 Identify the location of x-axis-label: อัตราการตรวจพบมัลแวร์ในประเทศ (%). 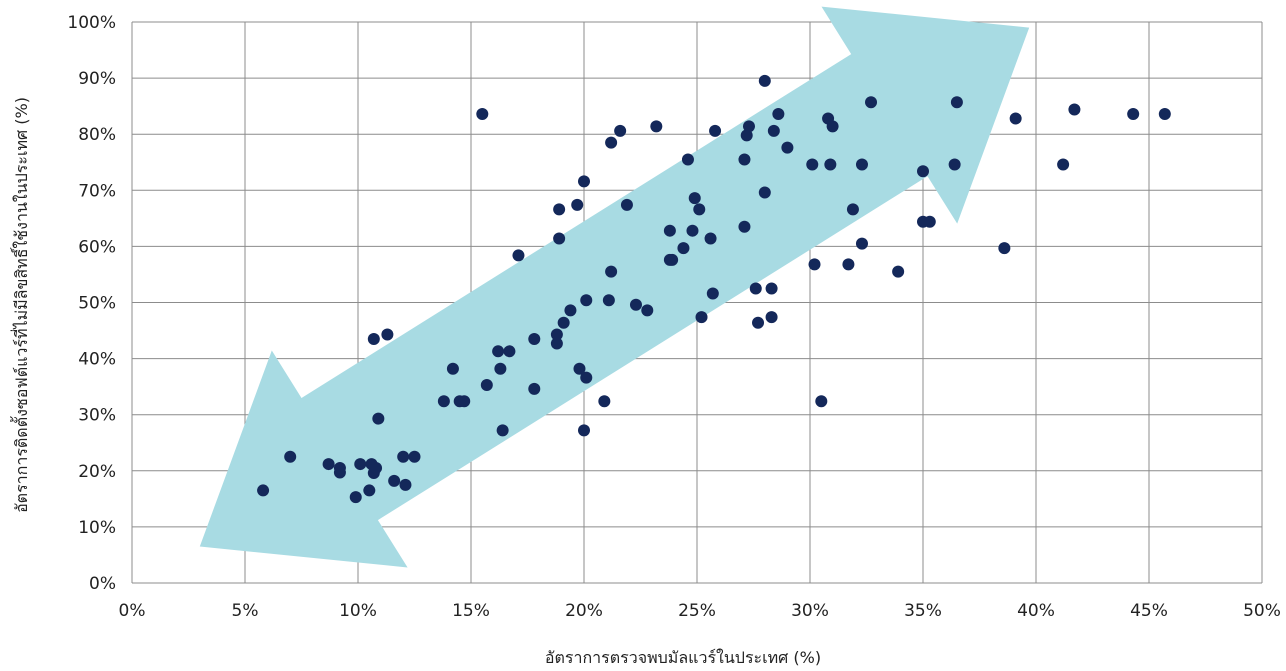
(683, 657).